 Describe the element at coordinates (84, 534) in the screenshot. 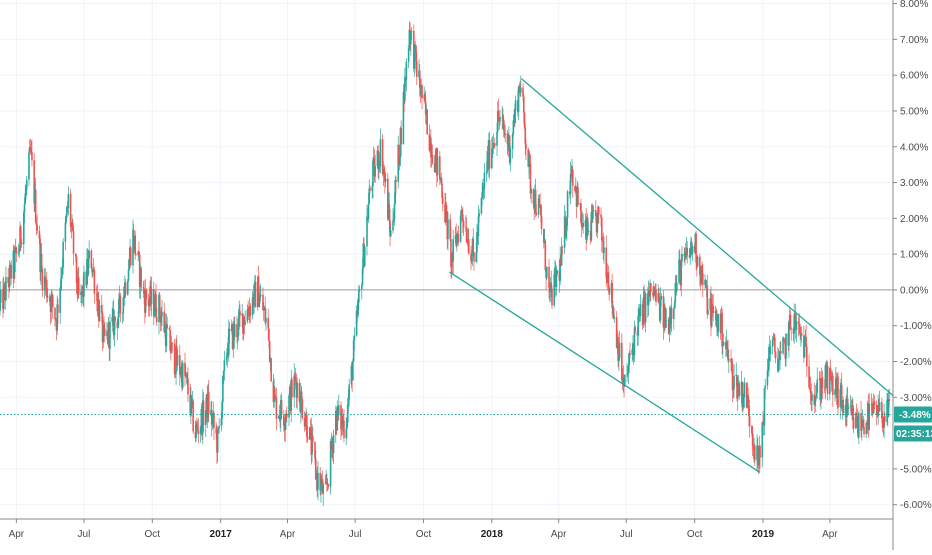

I see `x-tick-label: Jul` at that location.